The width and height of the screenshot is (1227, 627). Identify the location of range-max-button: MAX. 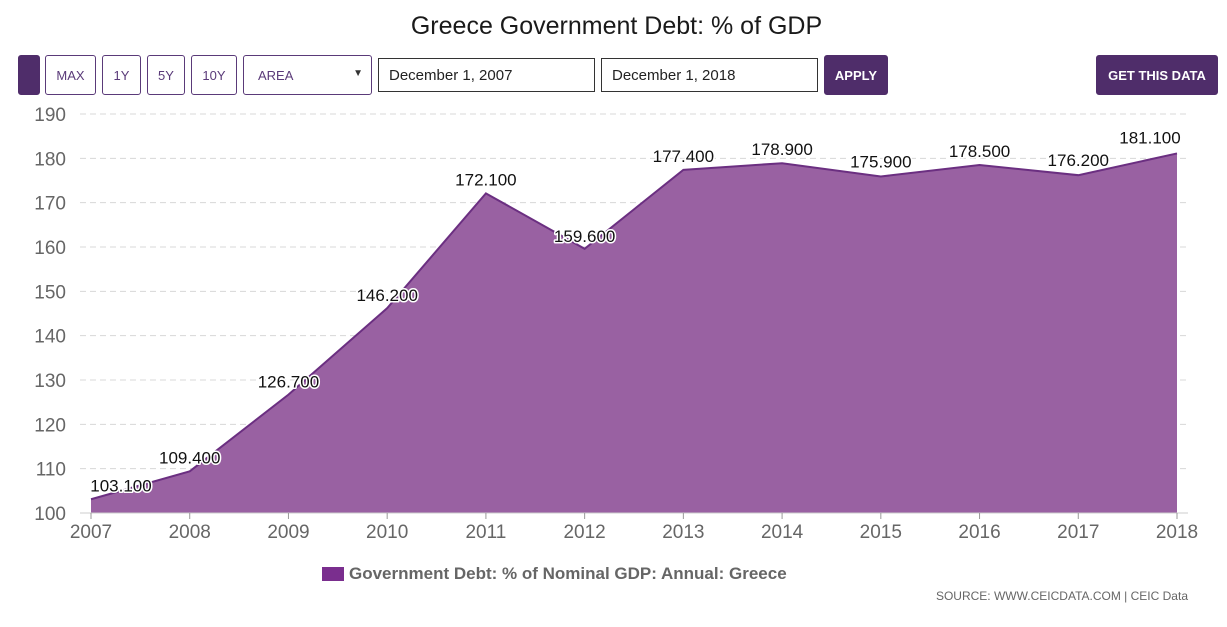
(70, 75).